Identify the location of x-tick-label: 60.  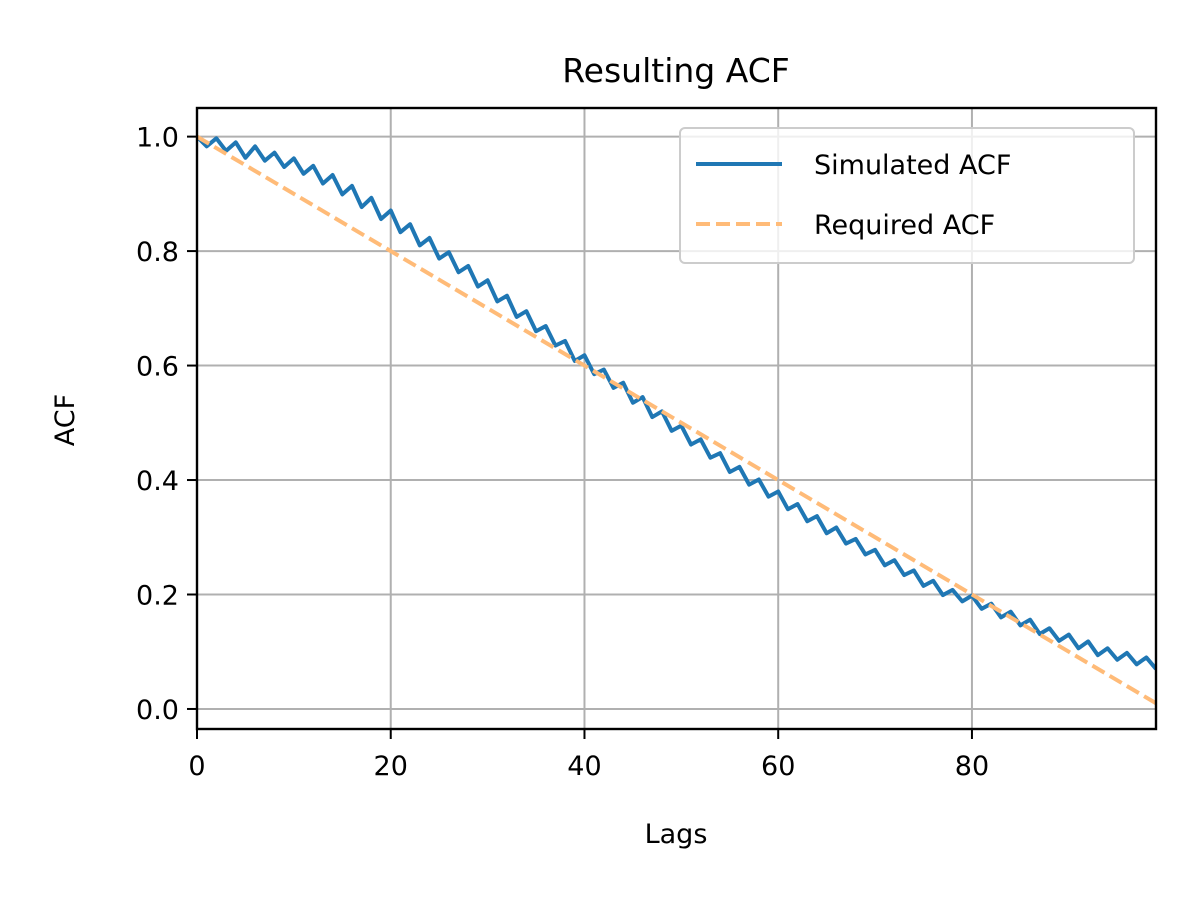
(778, 766).